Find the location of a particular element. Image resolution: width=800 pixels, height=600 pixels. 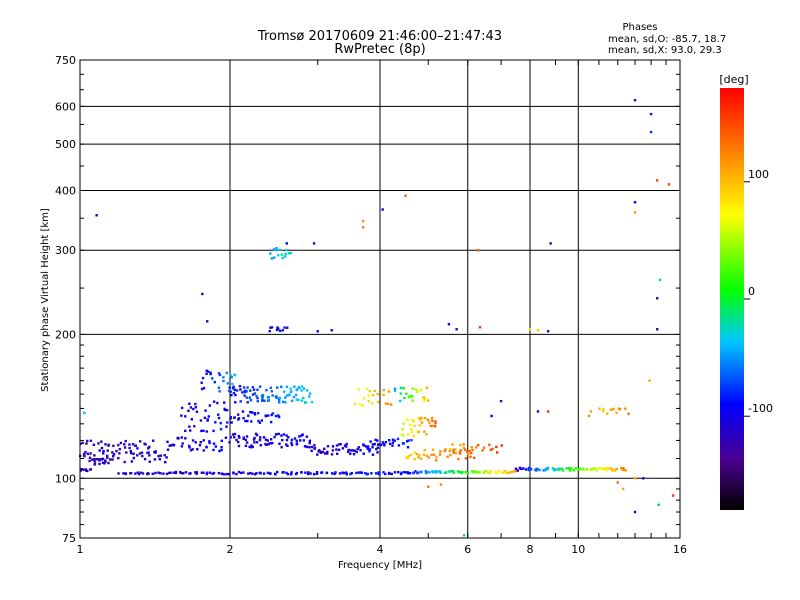

y-axis-label: Stationary phase Virtual Height [km] is located at coordinates (45, 300).